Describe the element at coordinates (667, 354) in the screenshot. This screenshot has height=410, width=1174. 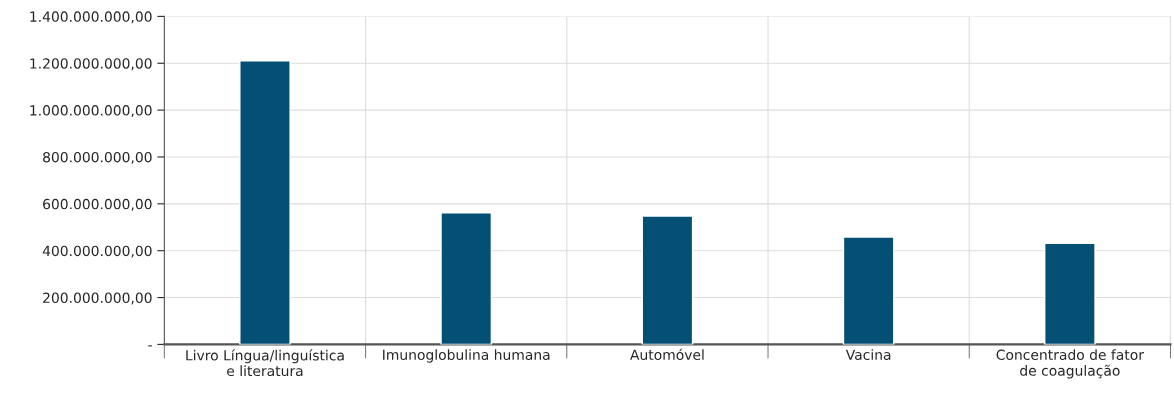
I see `x-tick-label: Automóvel` at that location.